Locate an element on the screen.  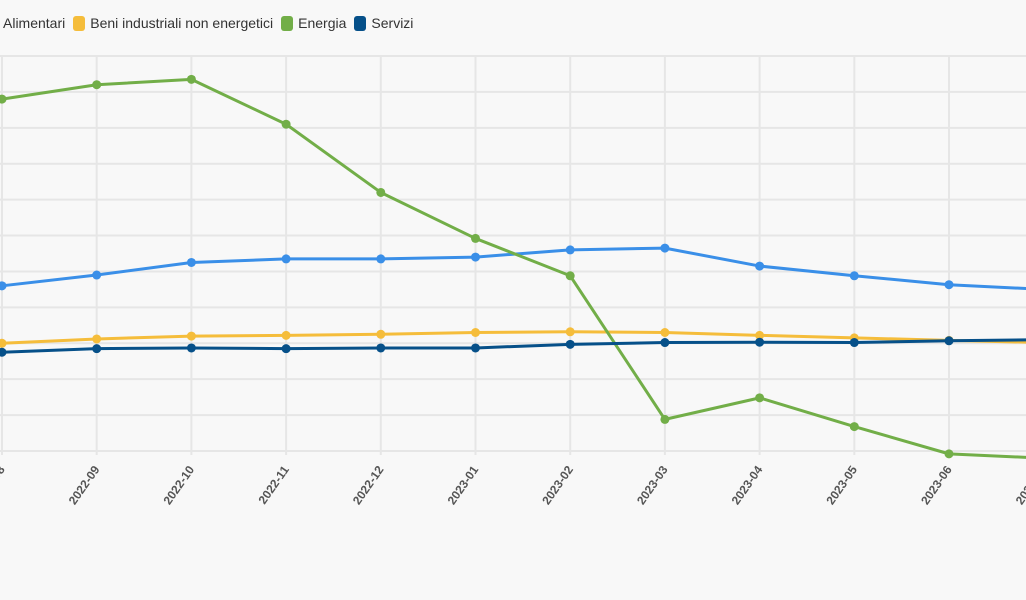
x-tick-label: 2023-03 is located at coordinates (652, 485).